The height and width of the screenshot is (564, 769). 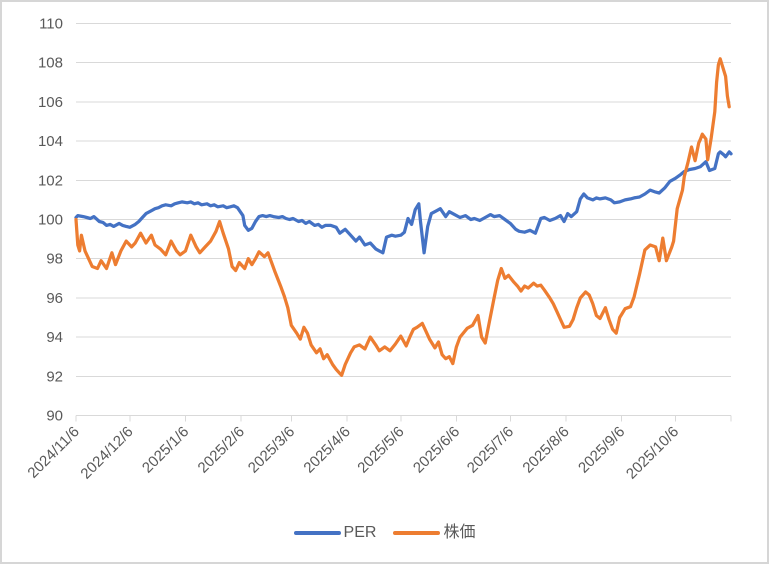 What do you see at coordinates (165, 449) in the screenshot?
I see `x-tick-label: 2025/1/6` at bounding box center [165, 449].